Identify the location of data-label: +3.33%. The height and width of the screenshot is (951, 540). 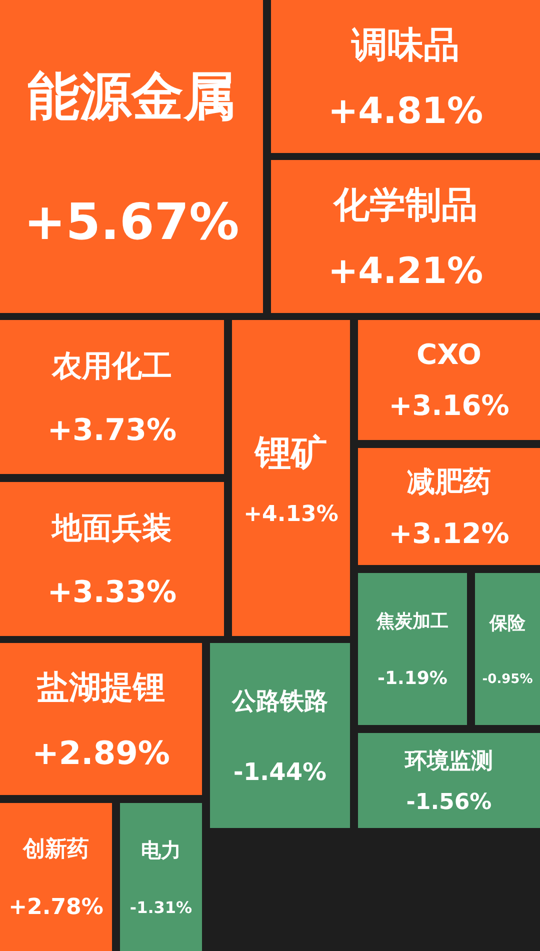
(112, 592).